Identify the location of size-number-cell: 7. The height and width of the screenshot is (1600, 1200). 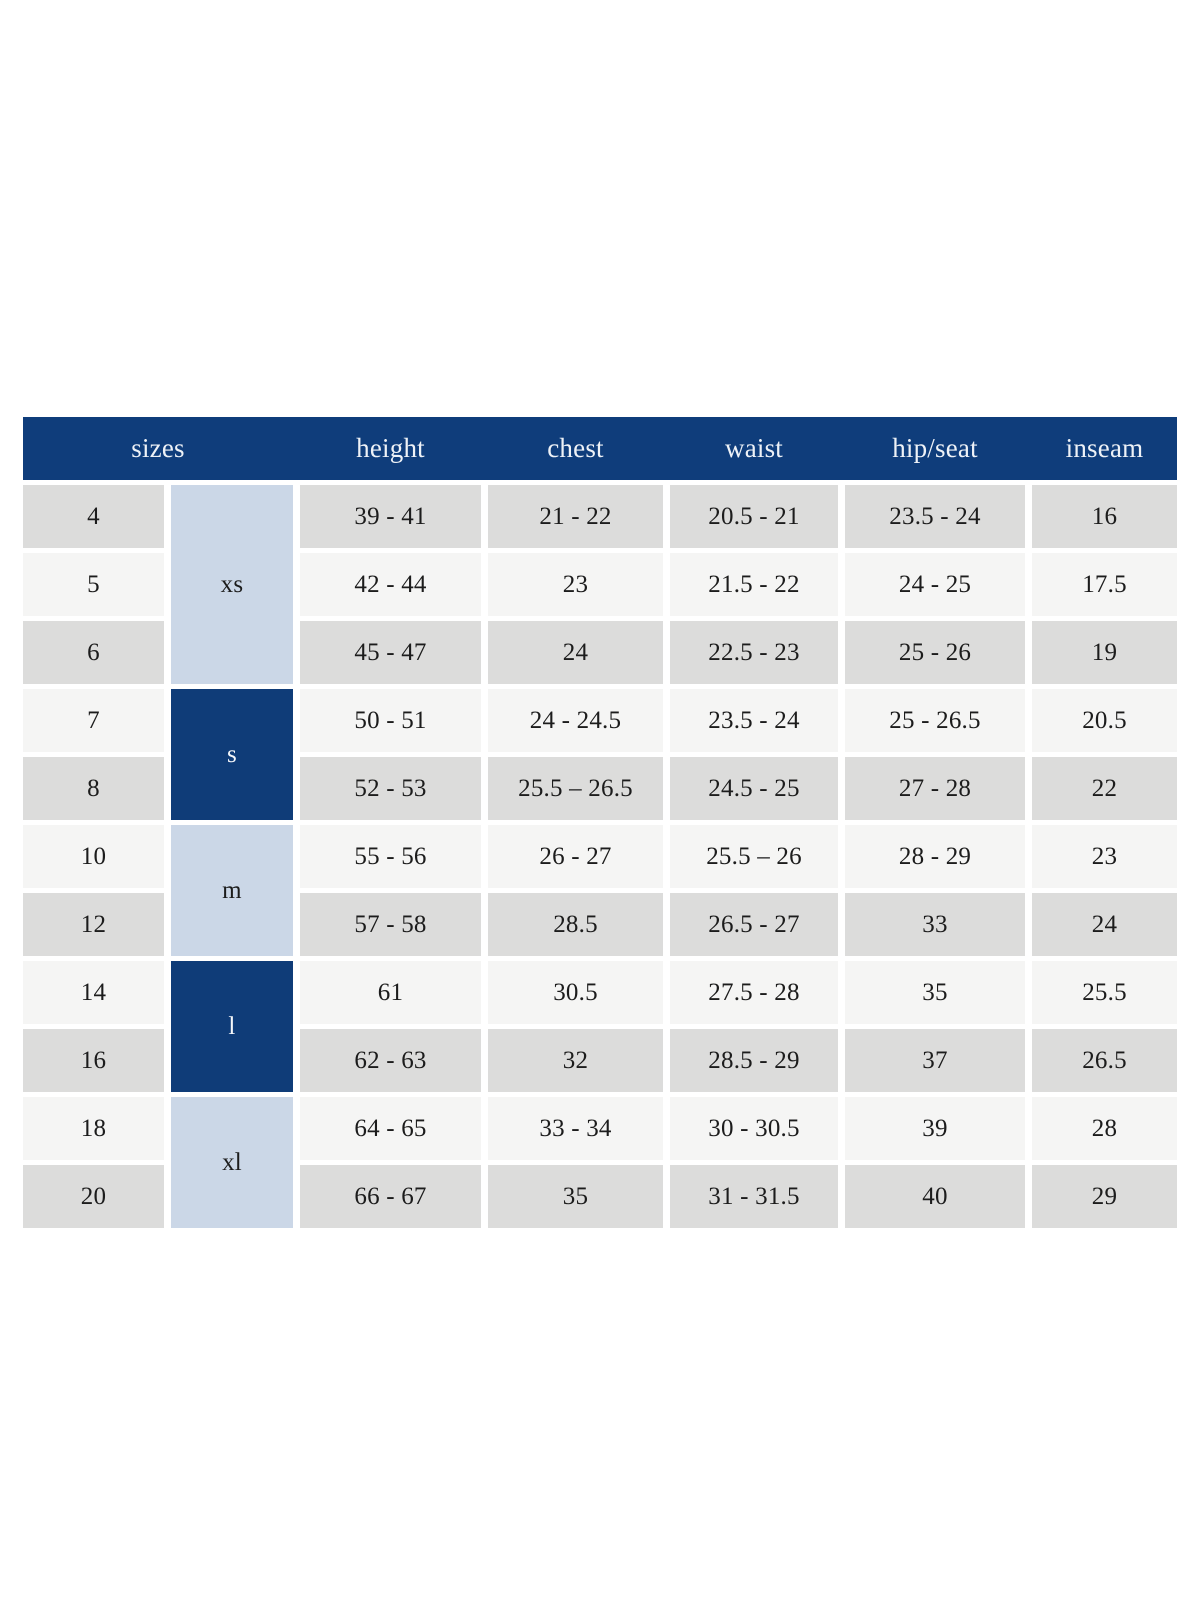
(93, 720).